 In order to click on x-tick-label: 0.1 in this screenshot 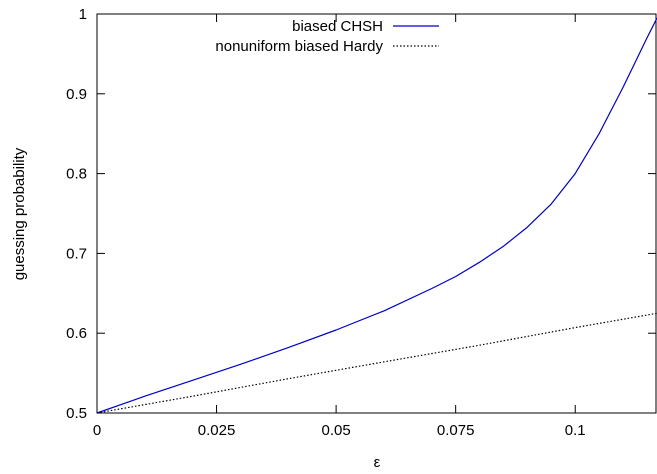, I will do `click(575, 430)`.